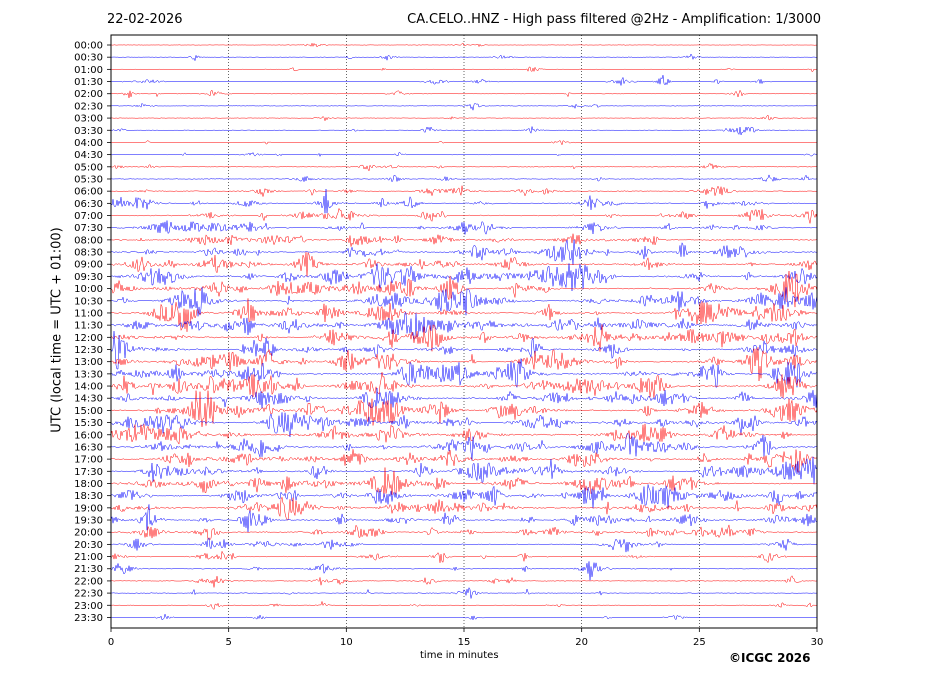 The image size is (927, 696). What do you see at coordinates (464, 131) in the screenshot?
I see `trace-03:30` at bounding box center [464, 131].